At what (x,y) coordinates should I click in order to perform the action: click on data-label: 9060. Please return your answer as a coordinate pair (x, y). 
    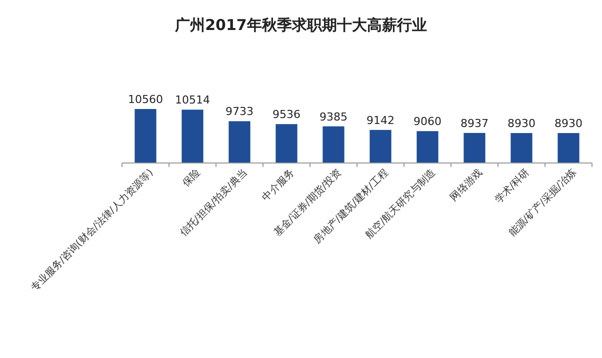
    Looking at the image, I should click on (428, 121).